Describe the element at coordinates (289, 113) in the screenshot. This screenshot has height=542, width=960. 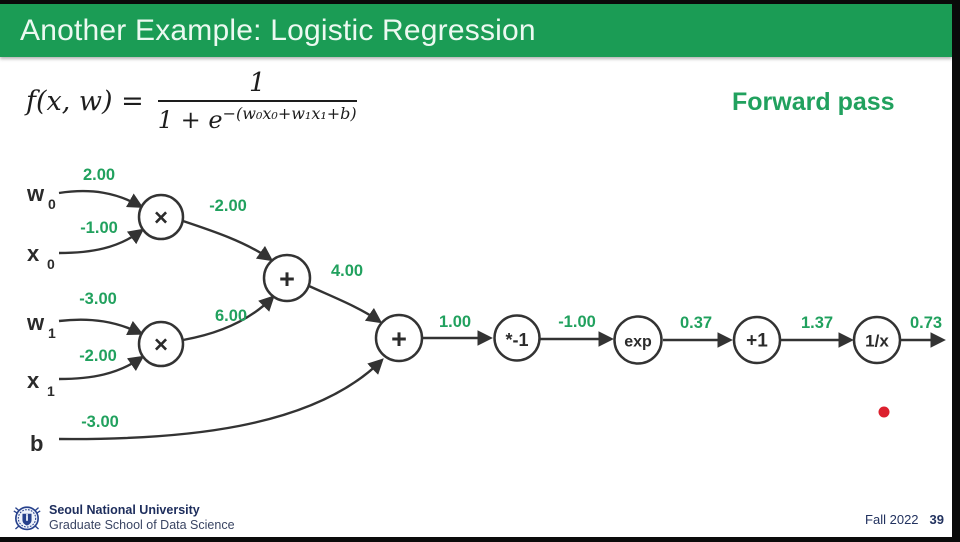
I see `denominator-exponent: −(w₀x₀+w₁x₁+b)` at that location.